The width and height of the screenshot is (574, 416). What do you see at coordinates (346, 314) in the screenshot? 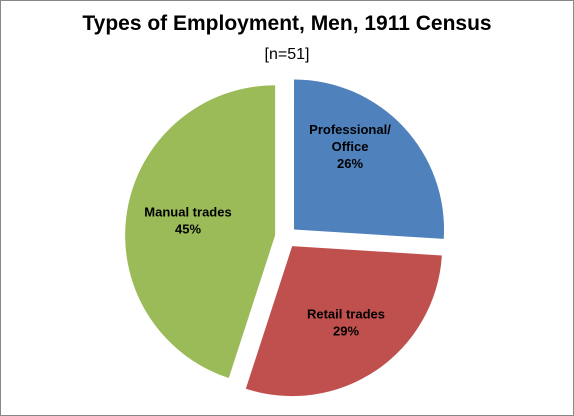
I see `slice-category-label: Retail trades` at bounding box center [346, 314].